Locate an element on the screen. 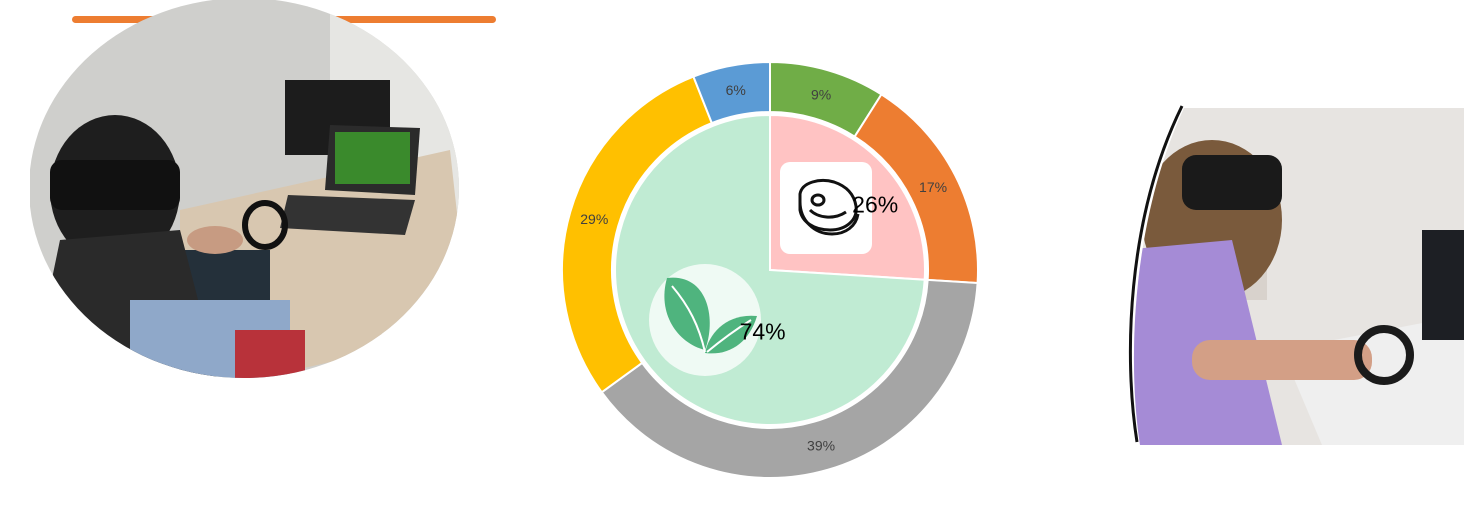  outer-slice-label-2: 39% is located at coordinates (821, 446).